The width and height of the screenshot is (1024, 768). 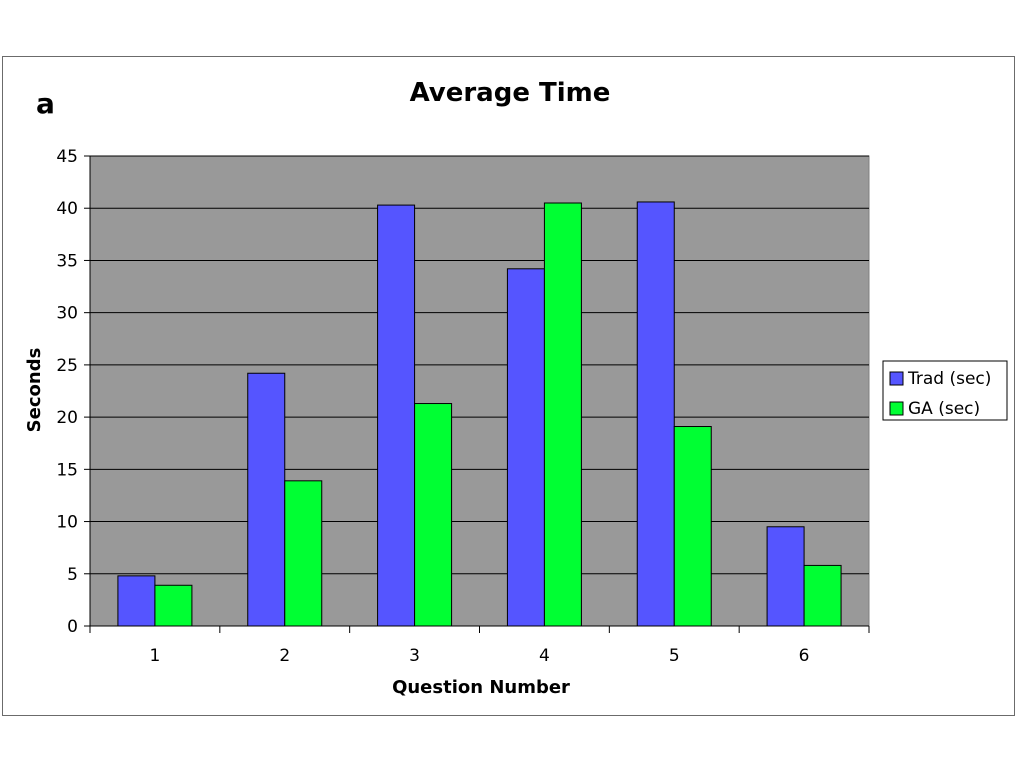 I want to click on y-tick-label: 20, so click(x=67, y=418).